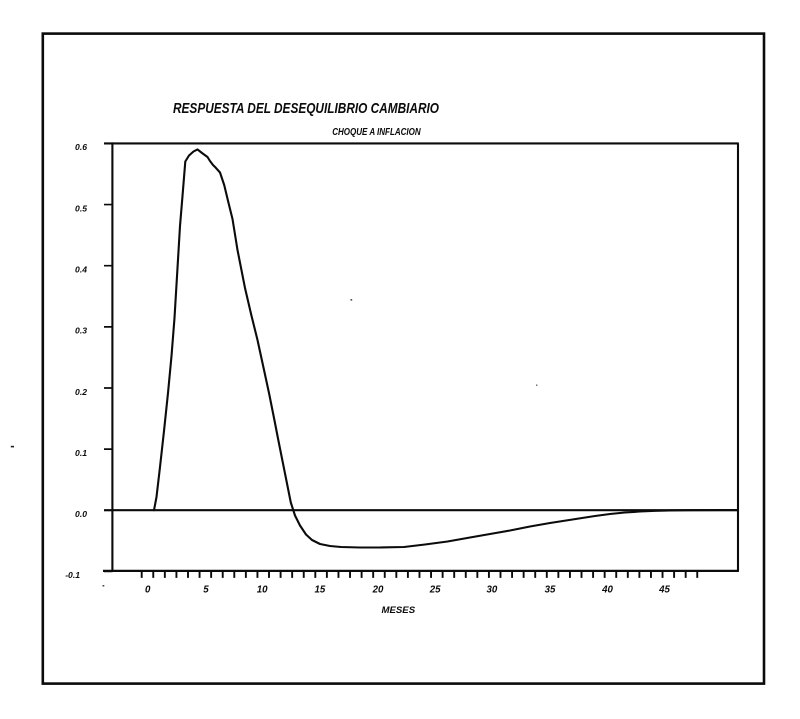 Image resolution: width=800 pixels, height=719 pixels. Describe the element at coordinates (81, 392) in the screenshot. I see `svg-text: 0.2` at that location.